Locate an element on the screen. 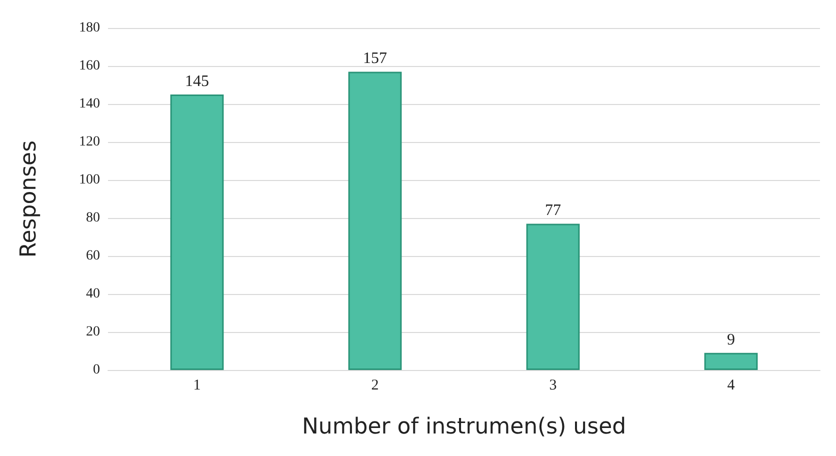 This screenshot has width=836, height=456. y-tick-label: 160 is located at coordinates (89, 66).